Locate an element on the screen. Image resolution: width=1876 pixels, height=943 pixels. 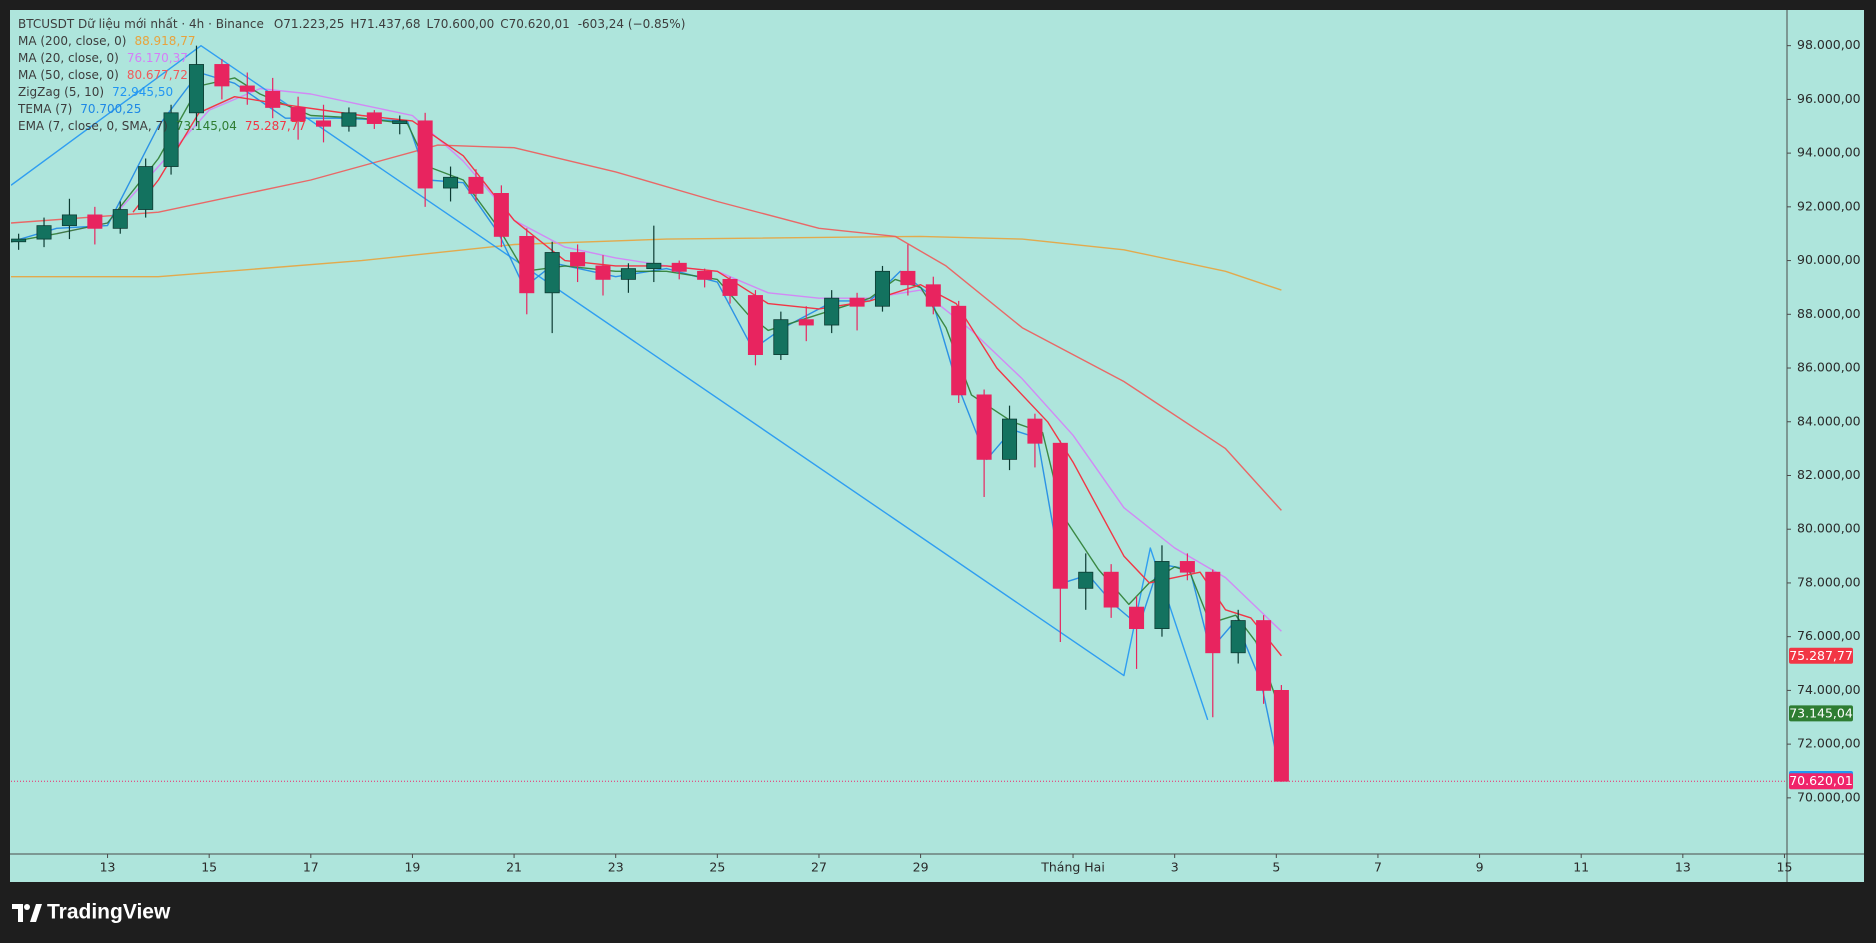
y-tick-label: 94.000,00 is located at coordinates (1829, 152).